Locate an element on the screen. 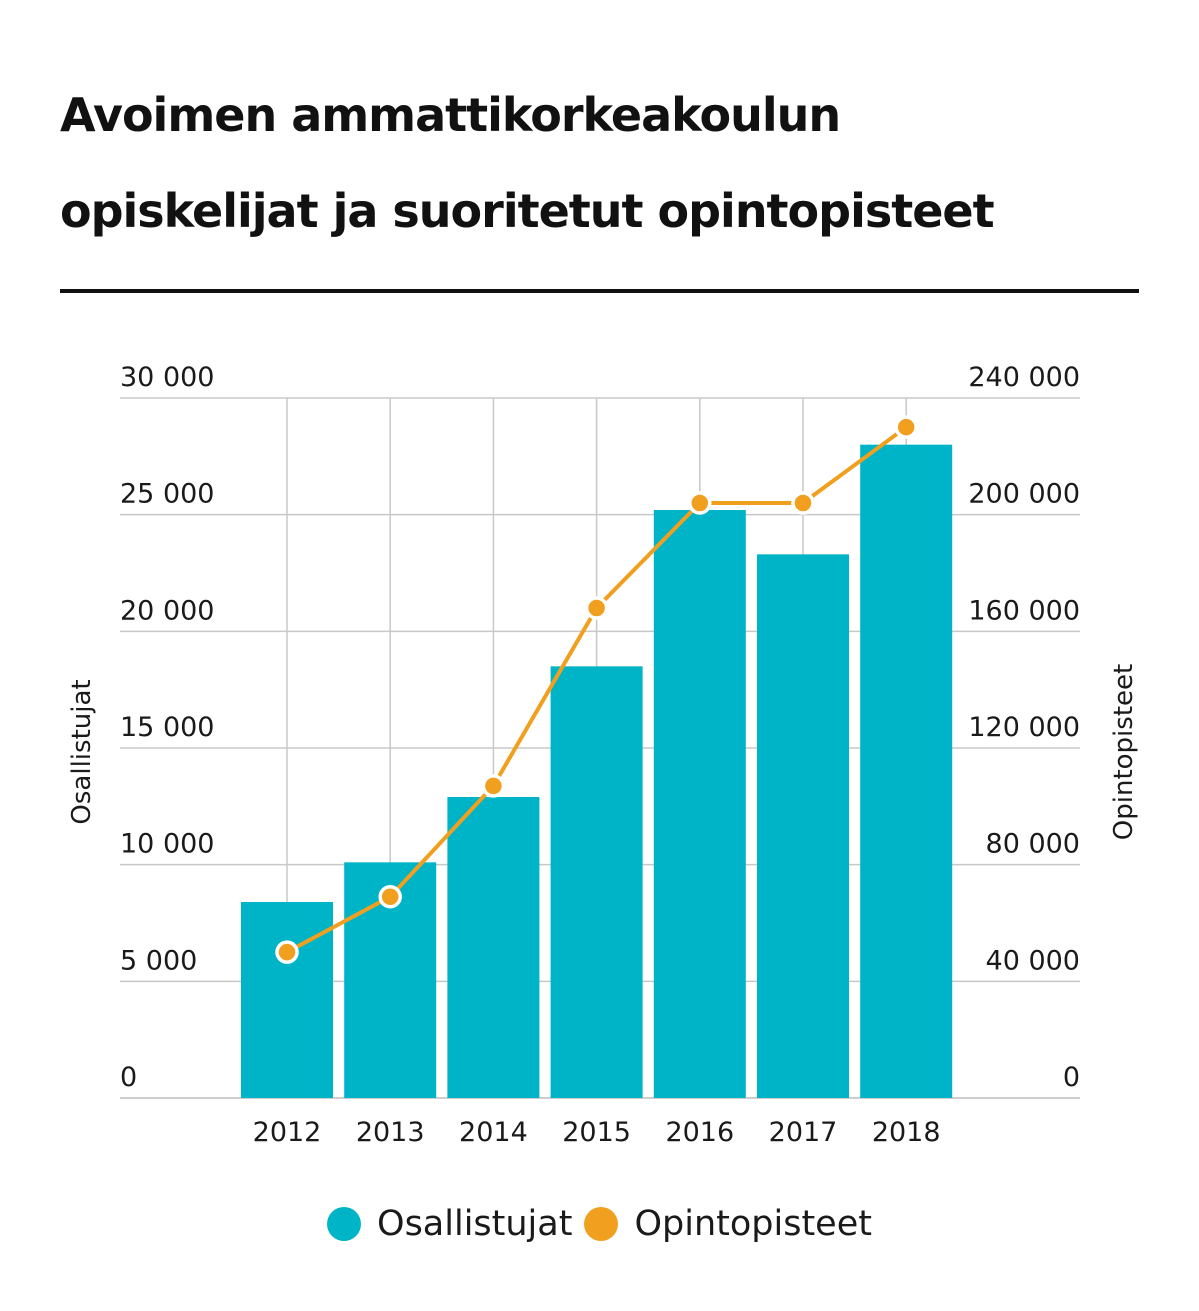 Image resolution: width=1199 pixels, height=1311 pixels. x-tick-label: 2014 is located at coordinates (493, 1132).